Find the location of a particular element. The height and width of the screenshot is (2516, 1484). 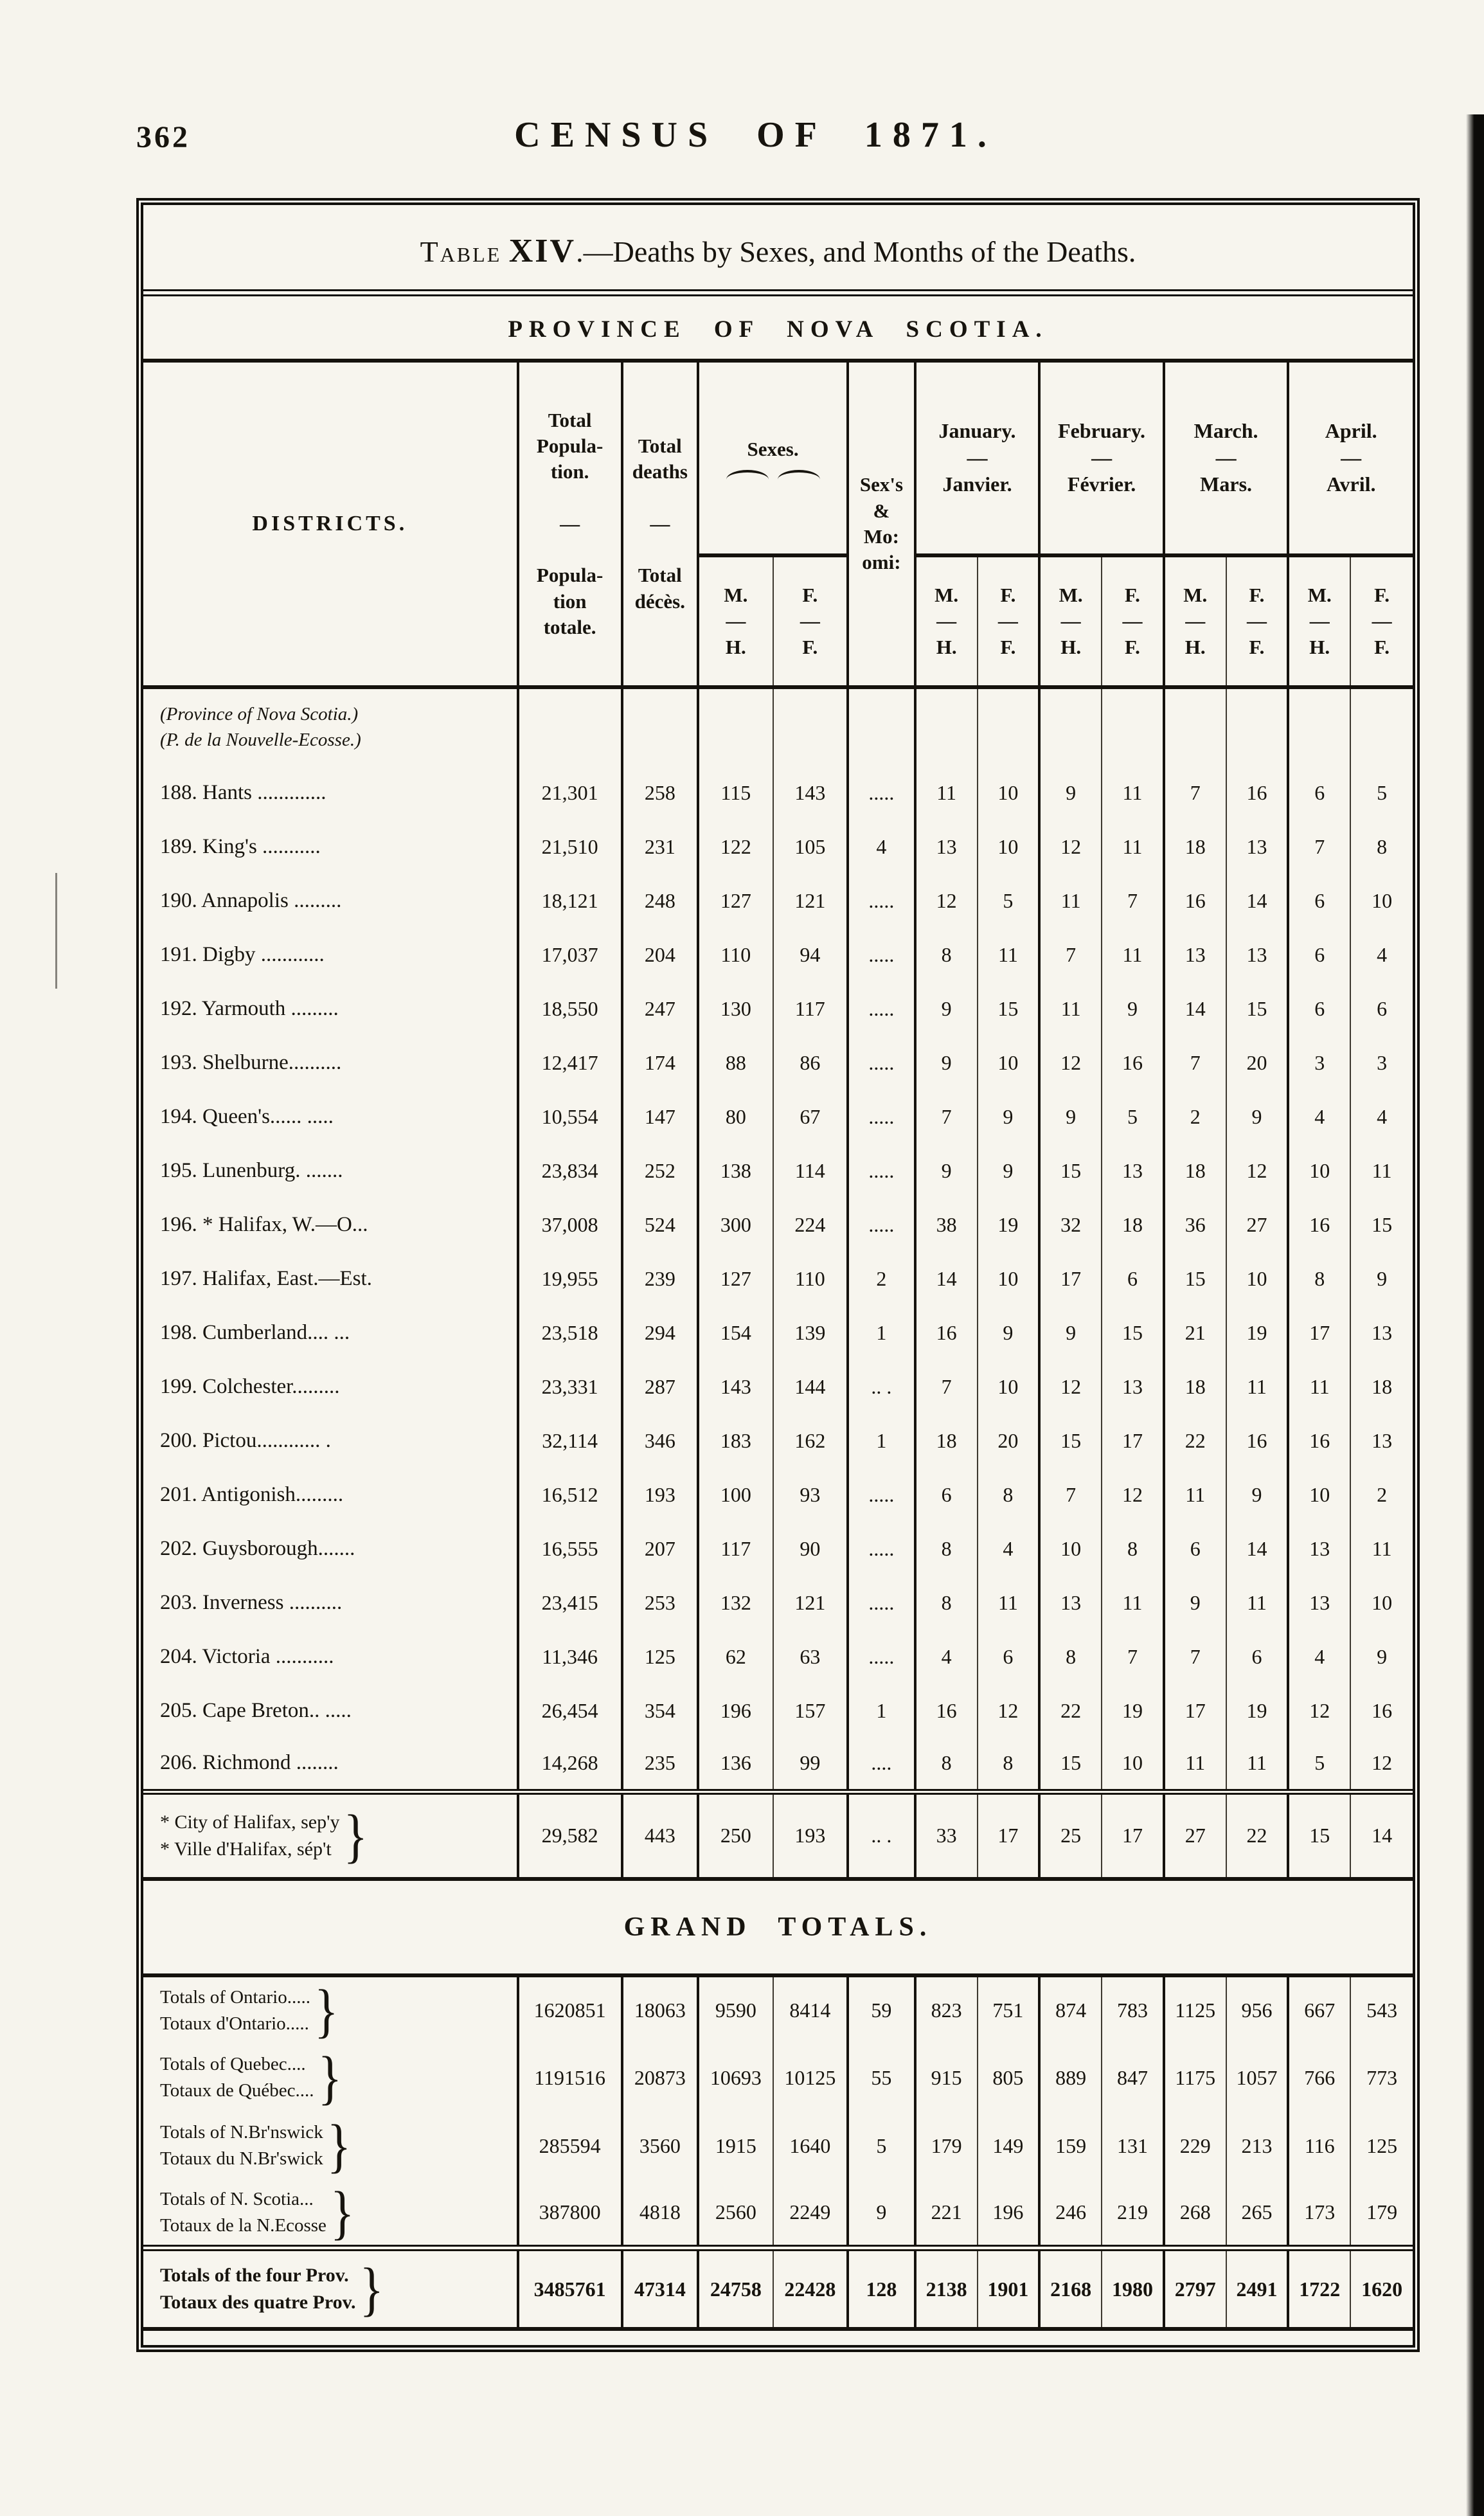

value-cell: 193 is located at coordinates (810, 1833).